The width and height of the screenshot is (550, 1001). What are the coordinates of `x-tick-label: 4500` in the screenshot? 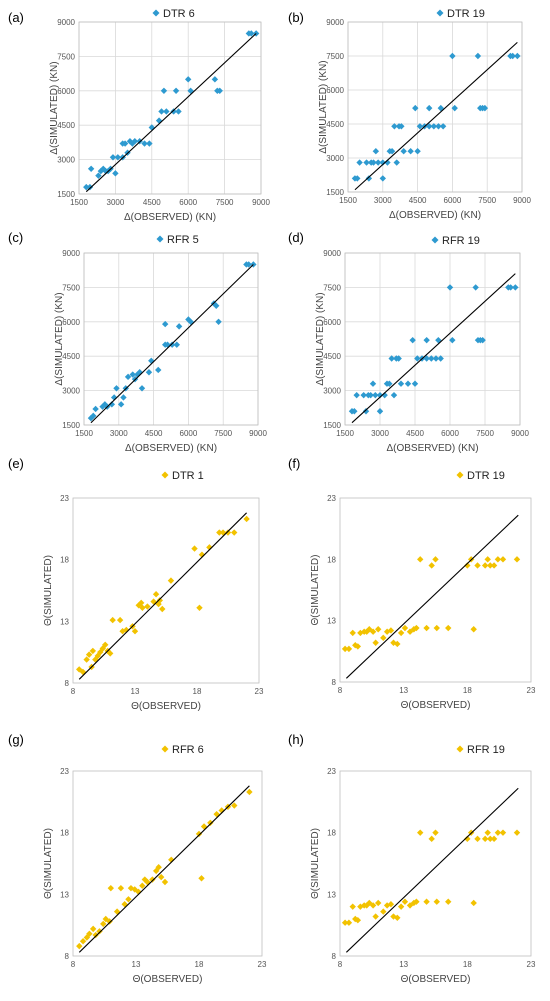 It's located at (152, 202).